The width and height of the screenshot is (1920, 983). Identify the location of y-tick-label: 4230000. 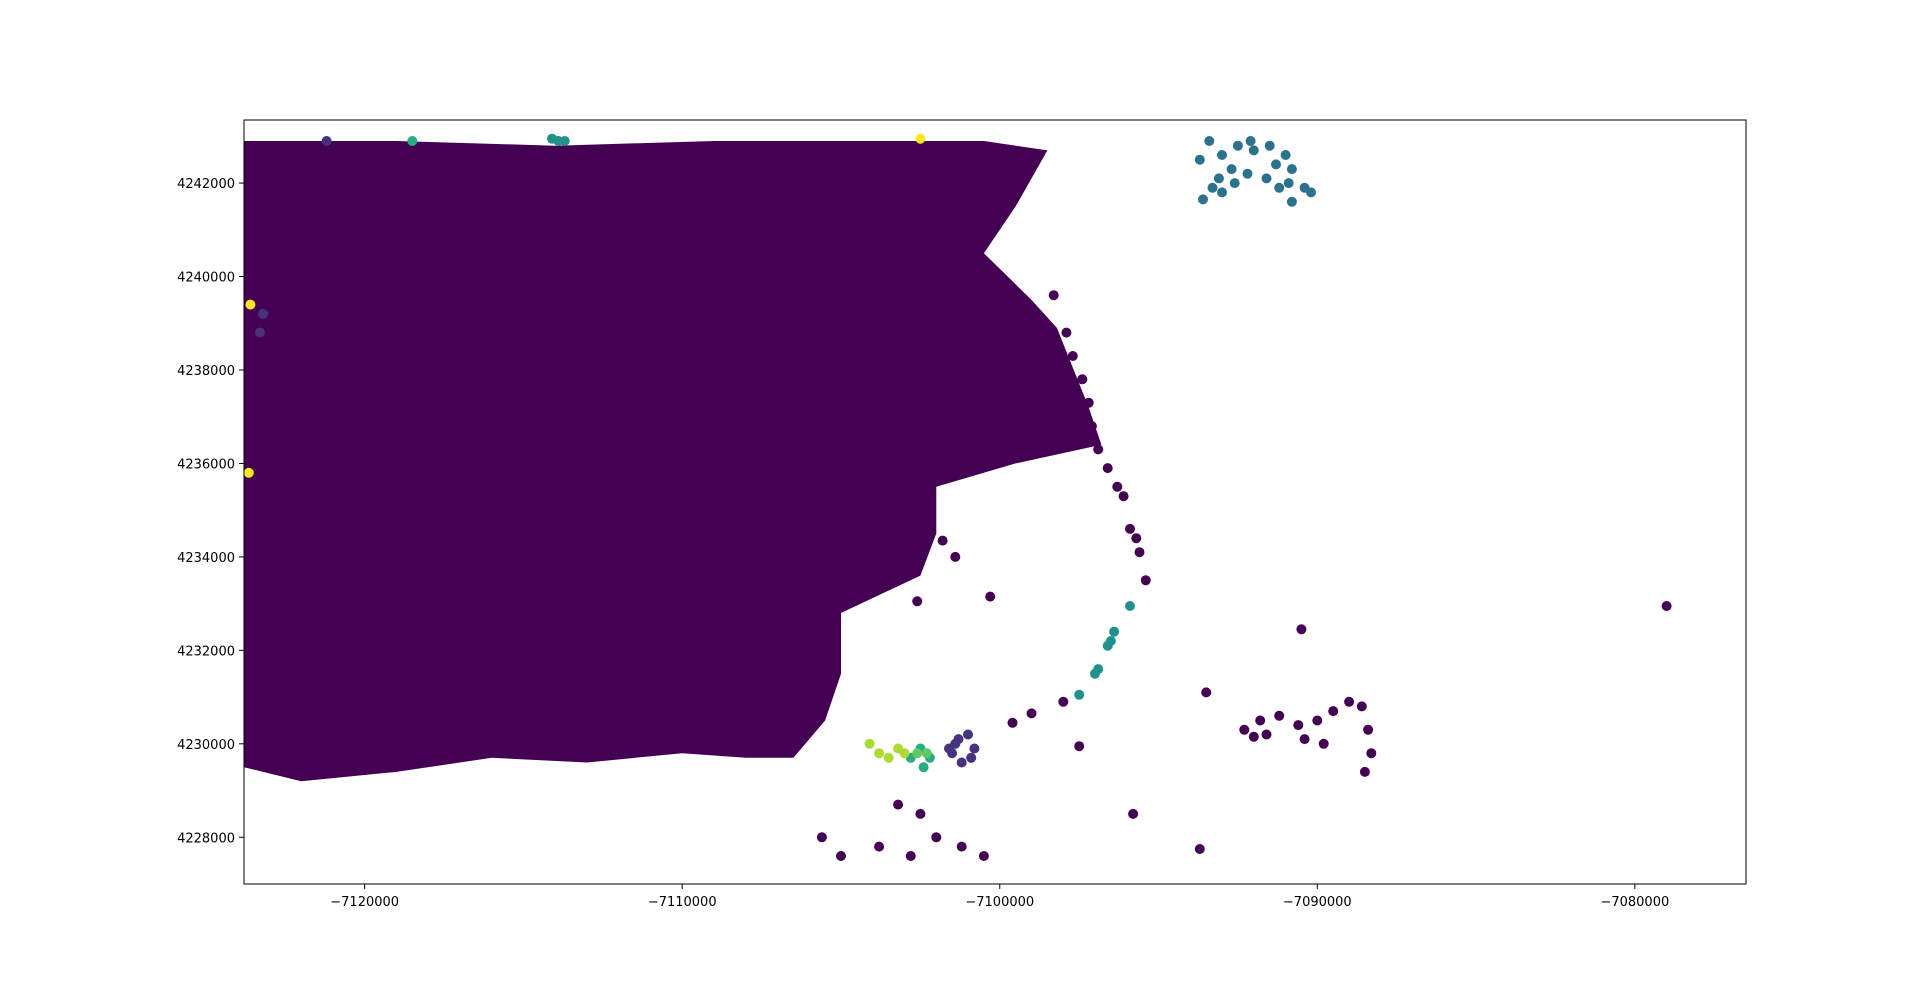
(206, 745).